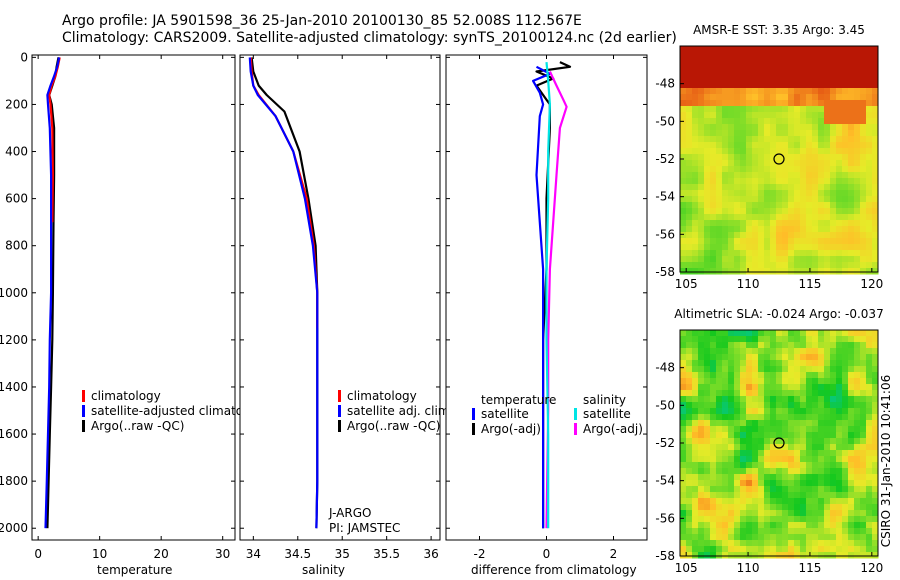 The image size is (900, 580). What do you see at coordinates (665, 368) in the screenshot?
I see `y-tick-label: -48` at bounding box center [665, 368].